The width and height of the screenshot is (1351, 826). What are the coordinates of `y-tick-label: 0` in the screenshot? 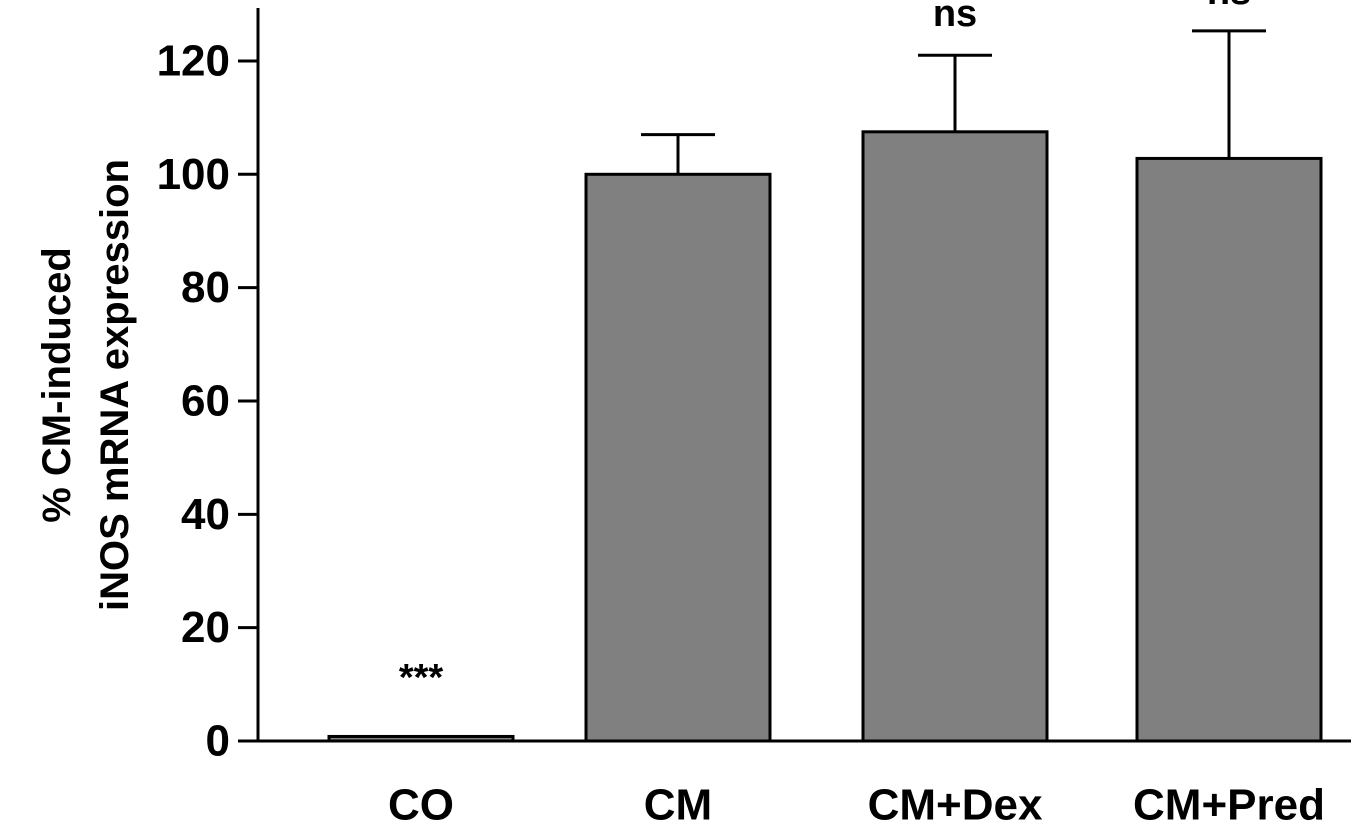 It's located at (218, 741).